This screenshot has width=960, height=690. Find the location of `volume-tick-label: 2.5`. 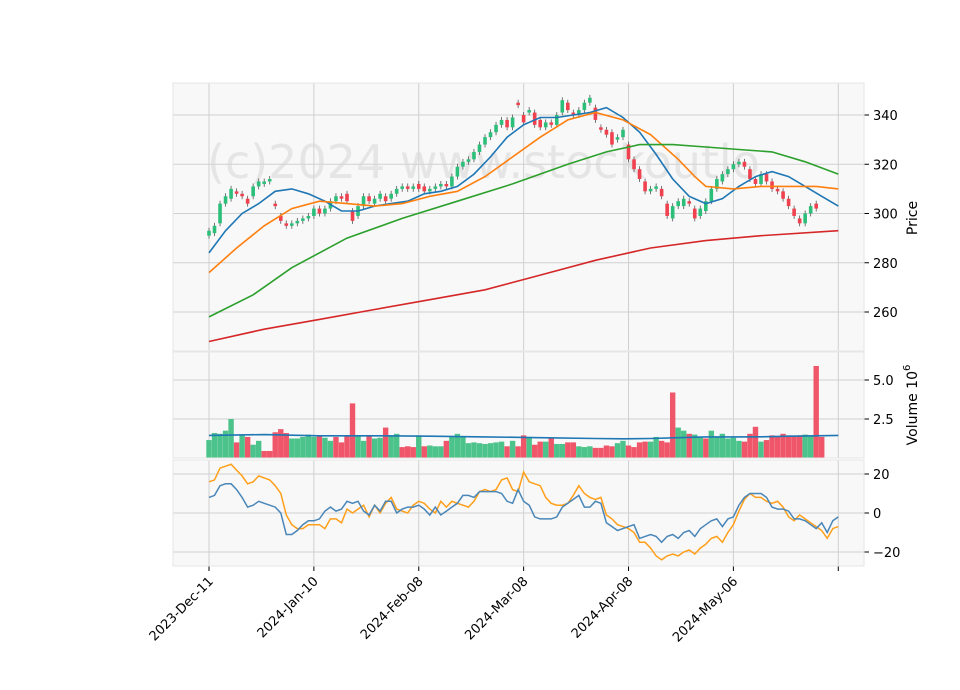

volume-tick-label: 2.5 is located at coordinates (883, 420).